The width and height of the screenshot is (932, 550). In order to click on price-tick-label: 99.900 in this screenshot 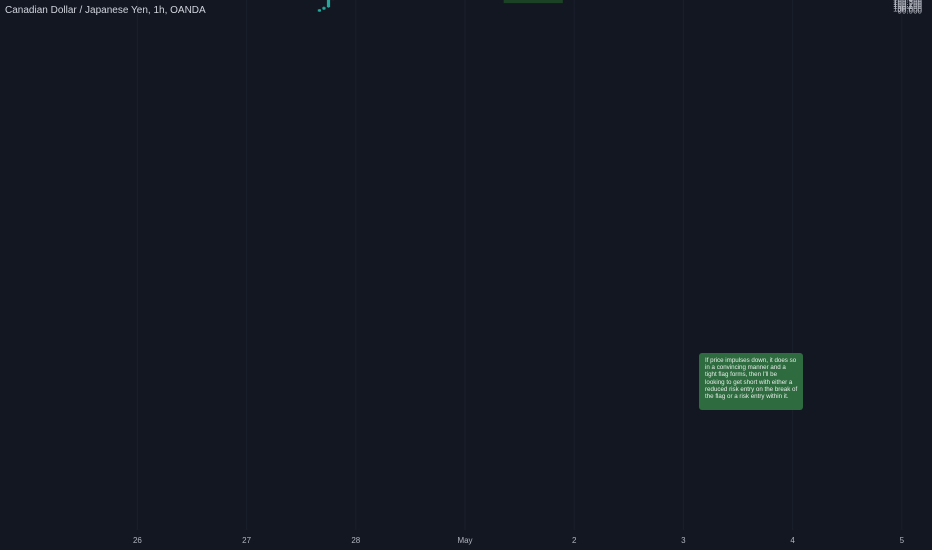, I will do `click(910, 10)`.